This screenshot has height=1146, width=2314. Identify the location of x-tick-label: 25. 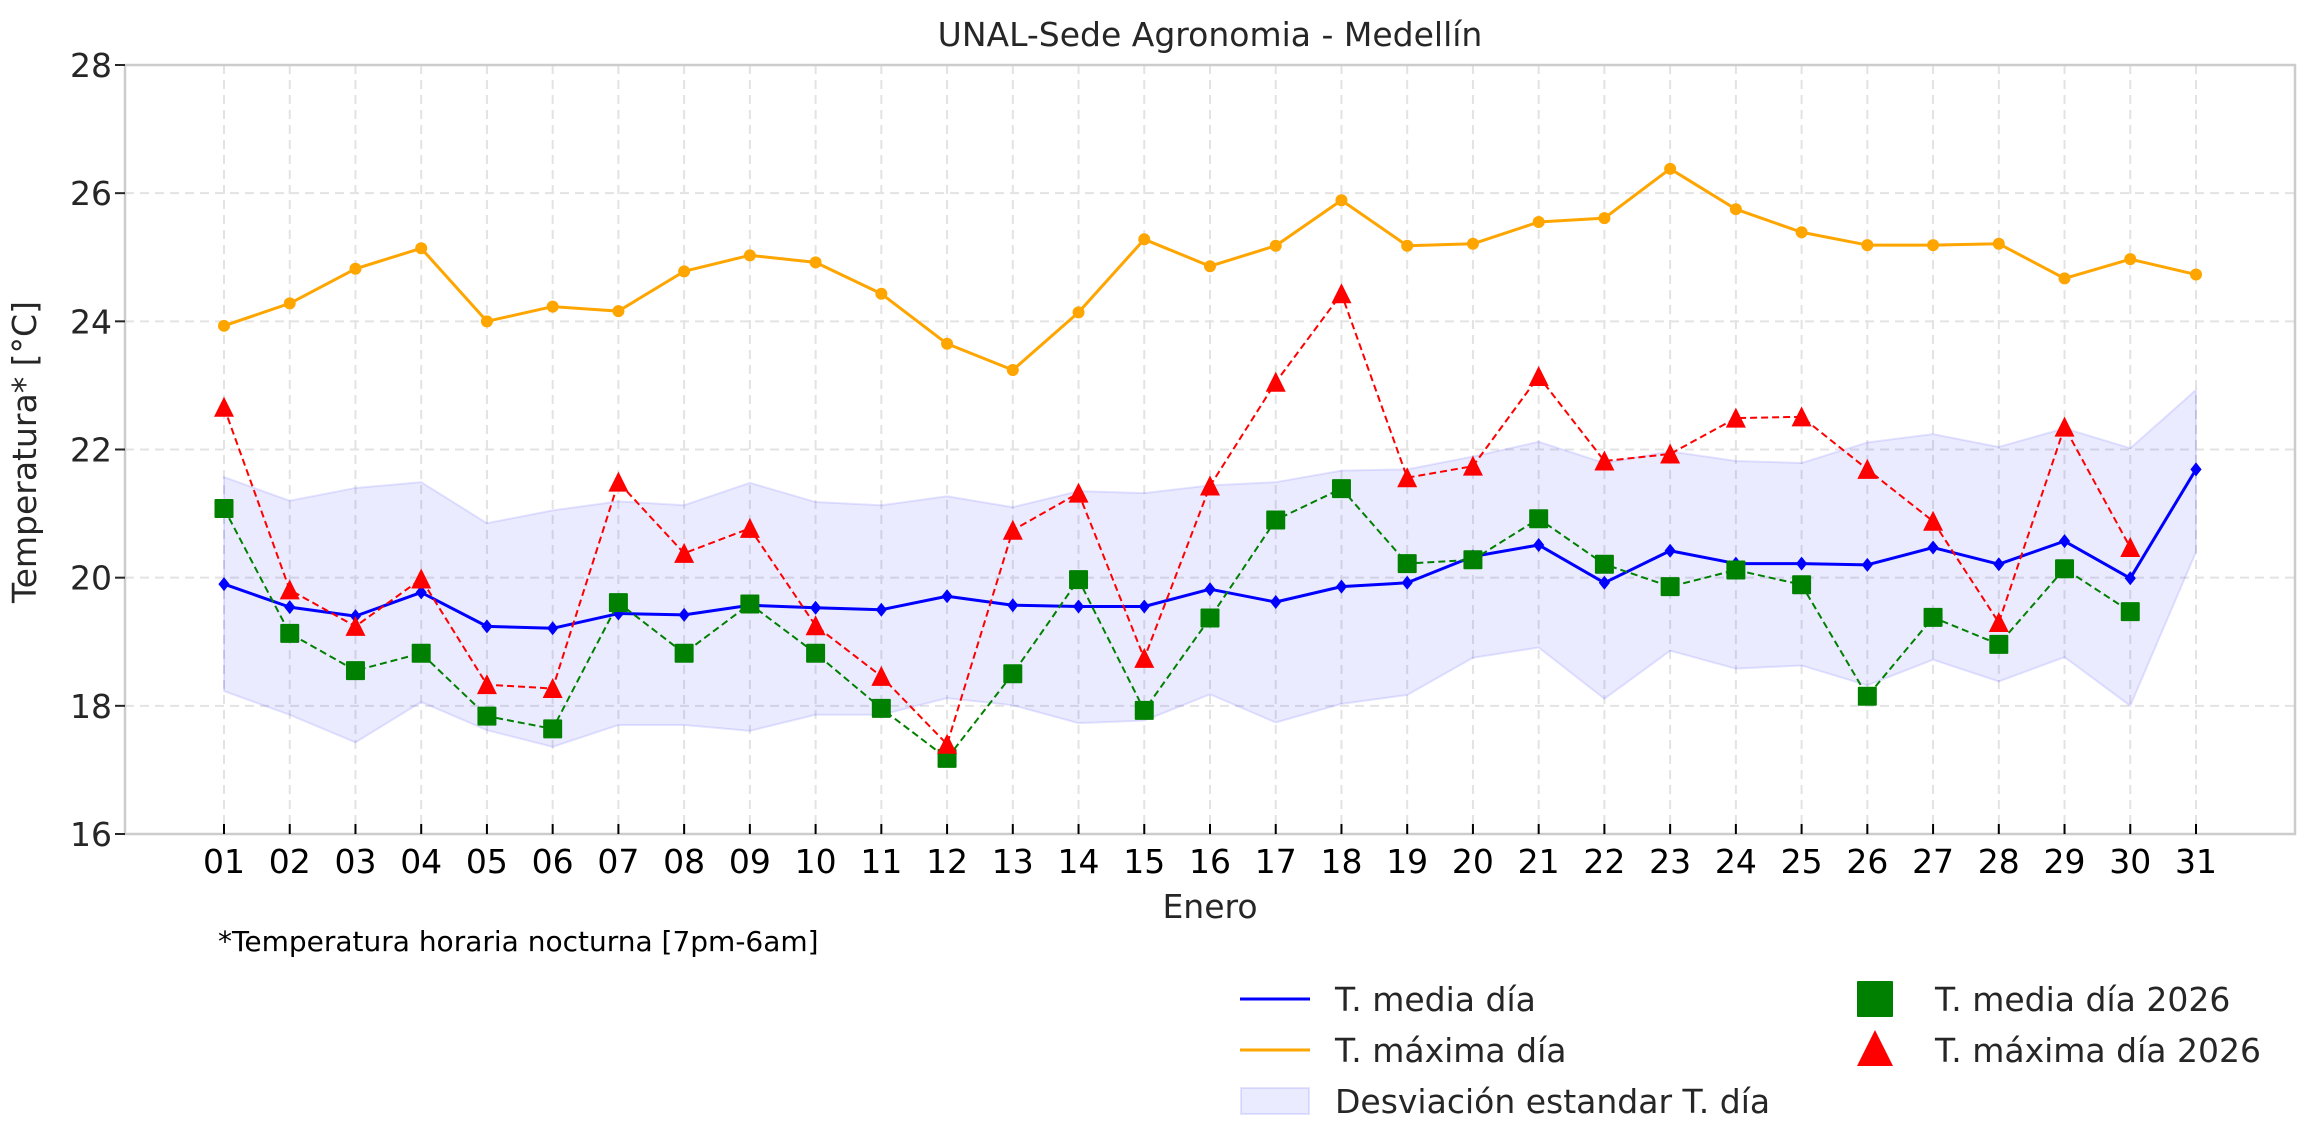
(1802, 861).